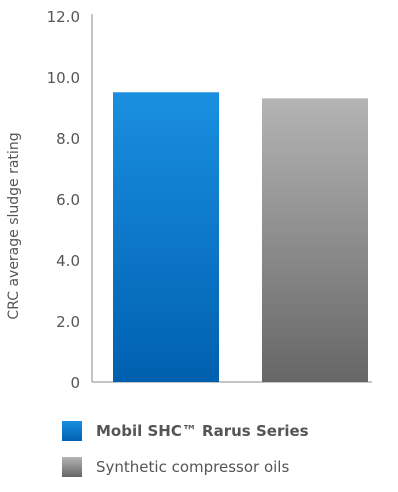  I want to click on y-tick-label: 8.0, so click(68, 139).